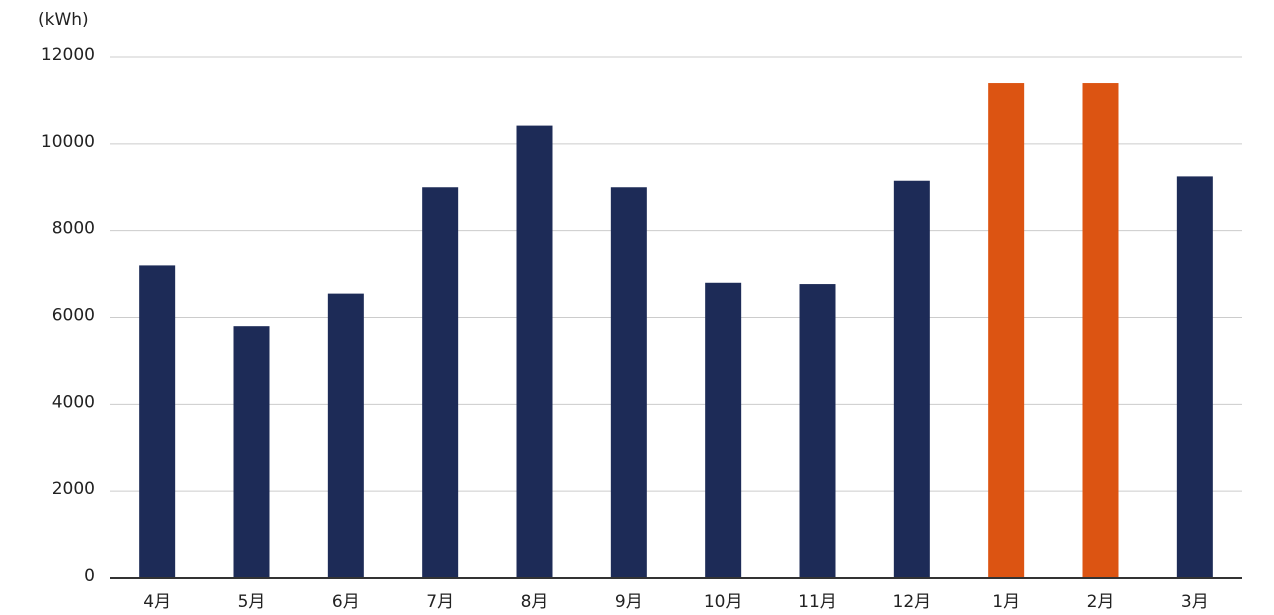 The image size is (1274, 615). What do you see at coordinates (346, 602) in the screenshot?
I see `x-tick-label: 6月` at bounding box center [346, 602].